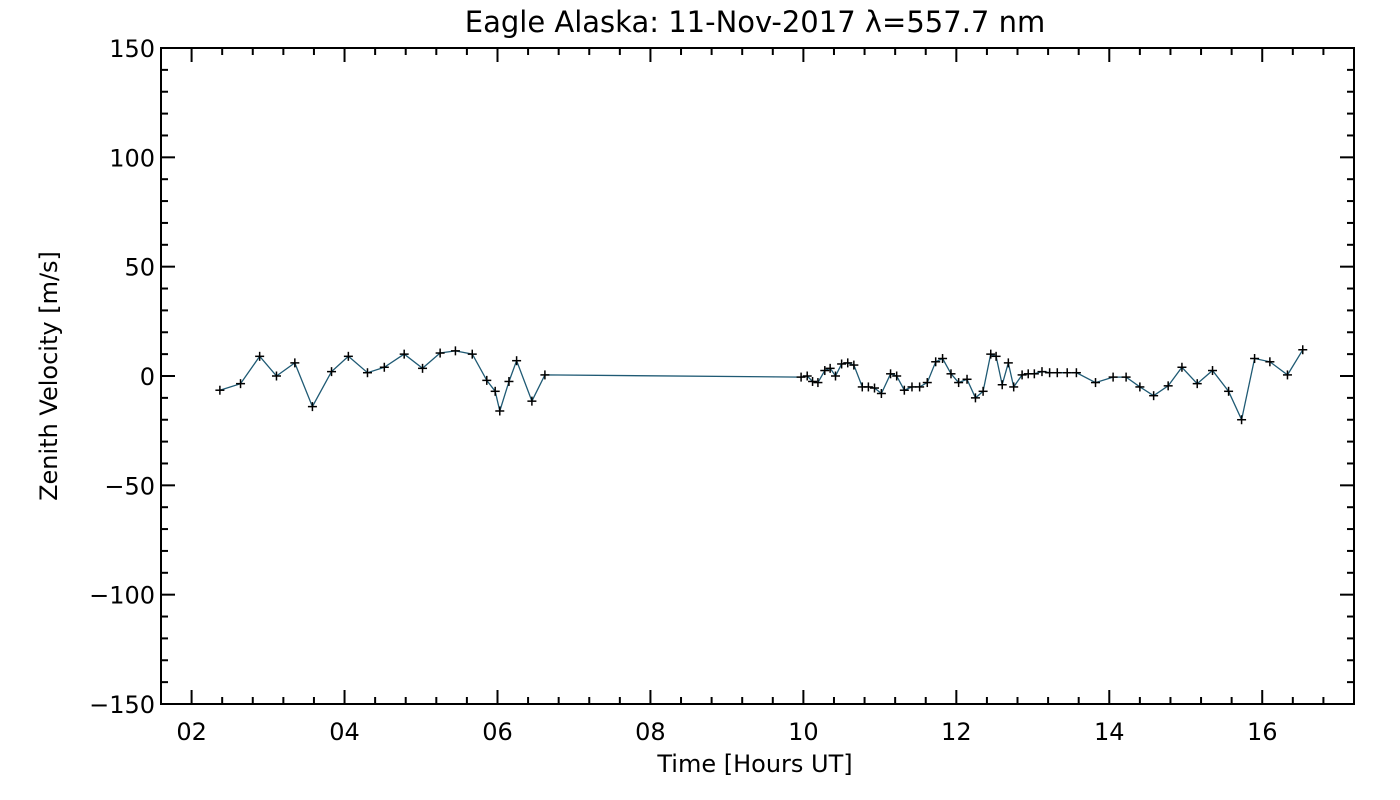 The height and width of the screenshot is (800, 1400). I want to click on y-tick-label: 0, so click(147, 377).